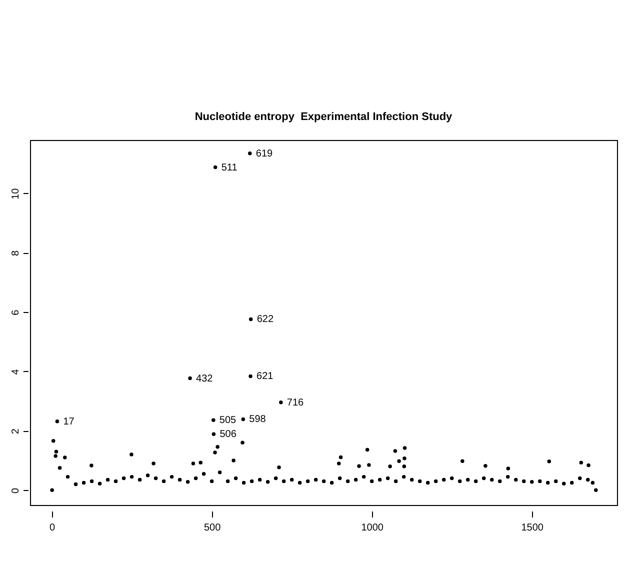 The image size is (633, 577). Describe the element at coordinates (16, 312) in the screenshot. I see `y-tick-label: 6` at that location.